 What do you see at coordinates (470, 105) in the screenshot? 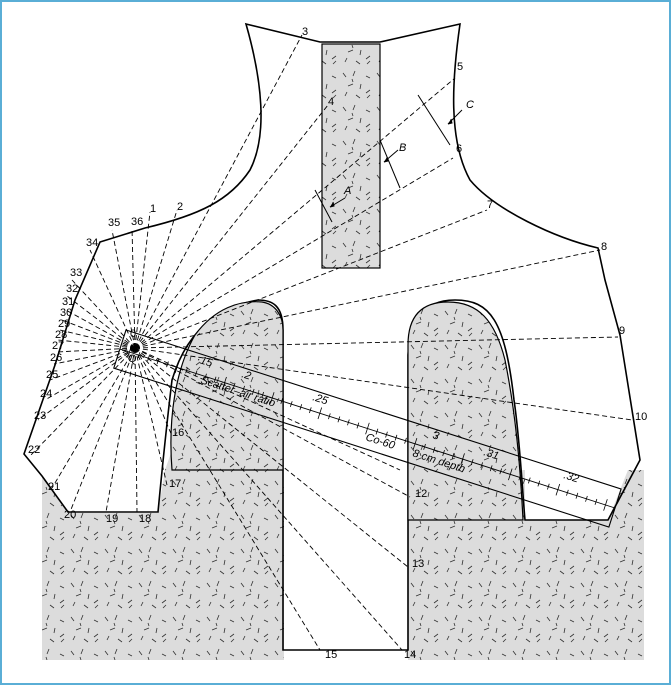
I see `depth-marker-c: C` at bounding box center [470, 105].